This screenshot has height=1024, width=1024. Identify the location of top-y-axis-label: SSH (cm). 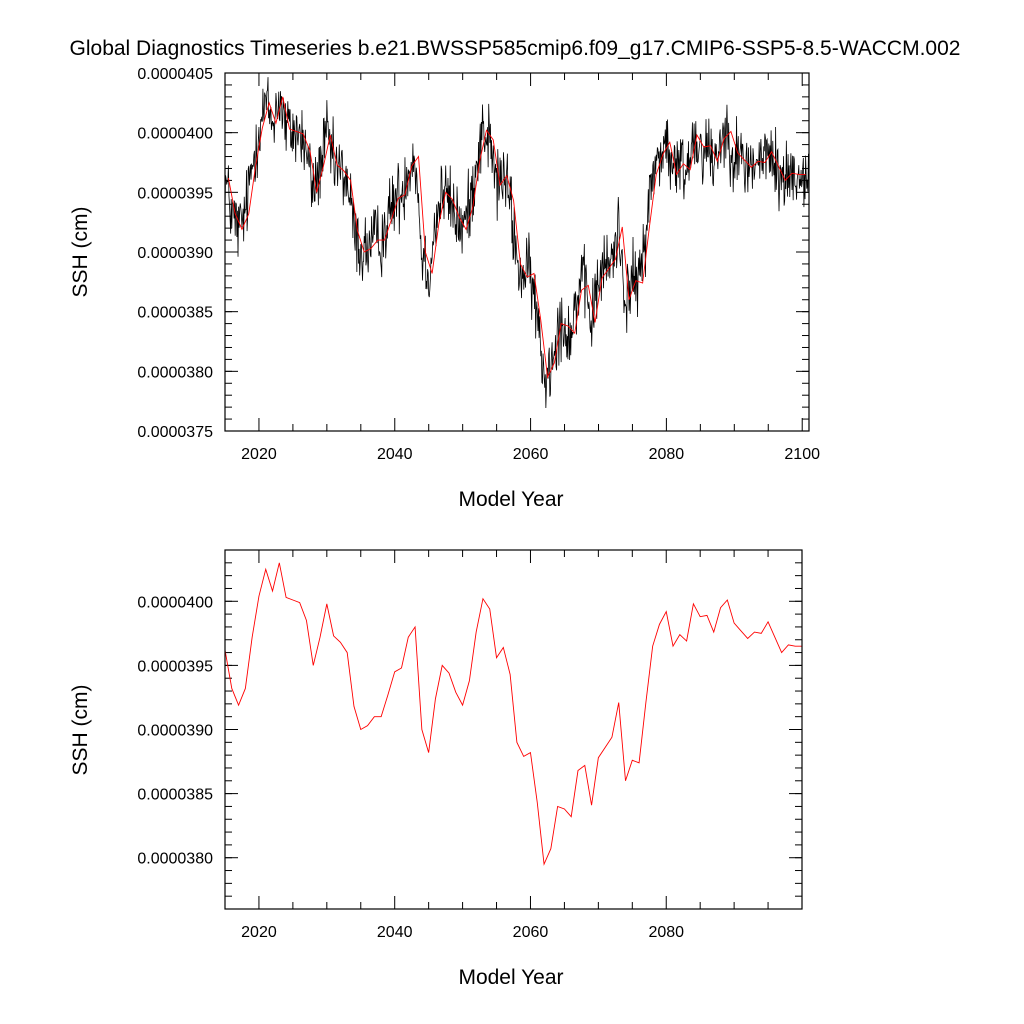
(80, 252).